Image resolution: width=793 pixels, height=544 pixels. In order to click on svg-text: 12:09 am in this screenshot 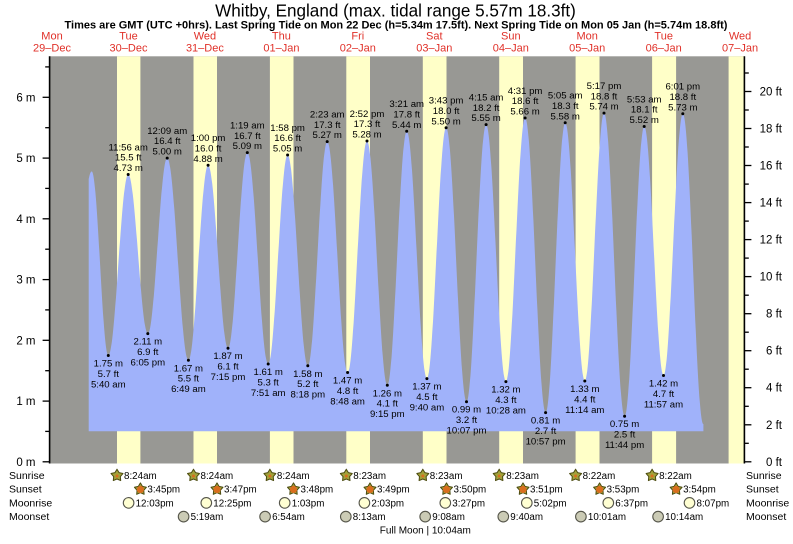, I will do `click(167, 131)`.